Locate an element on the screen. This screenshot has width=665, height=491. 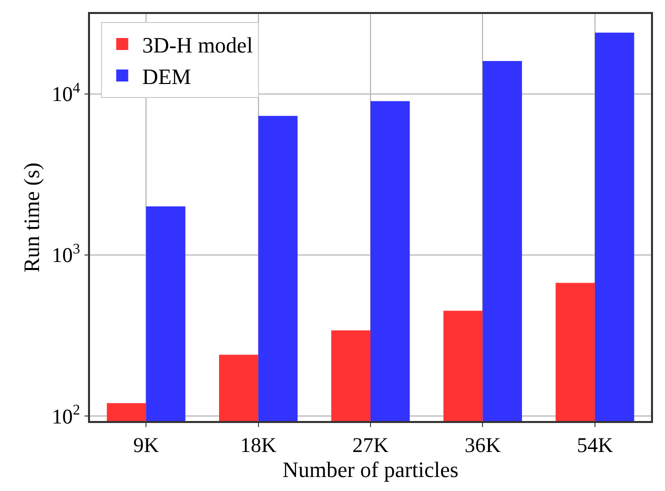
y-tick-label: 10$^{4}$ is located at coordinates (66, 93).